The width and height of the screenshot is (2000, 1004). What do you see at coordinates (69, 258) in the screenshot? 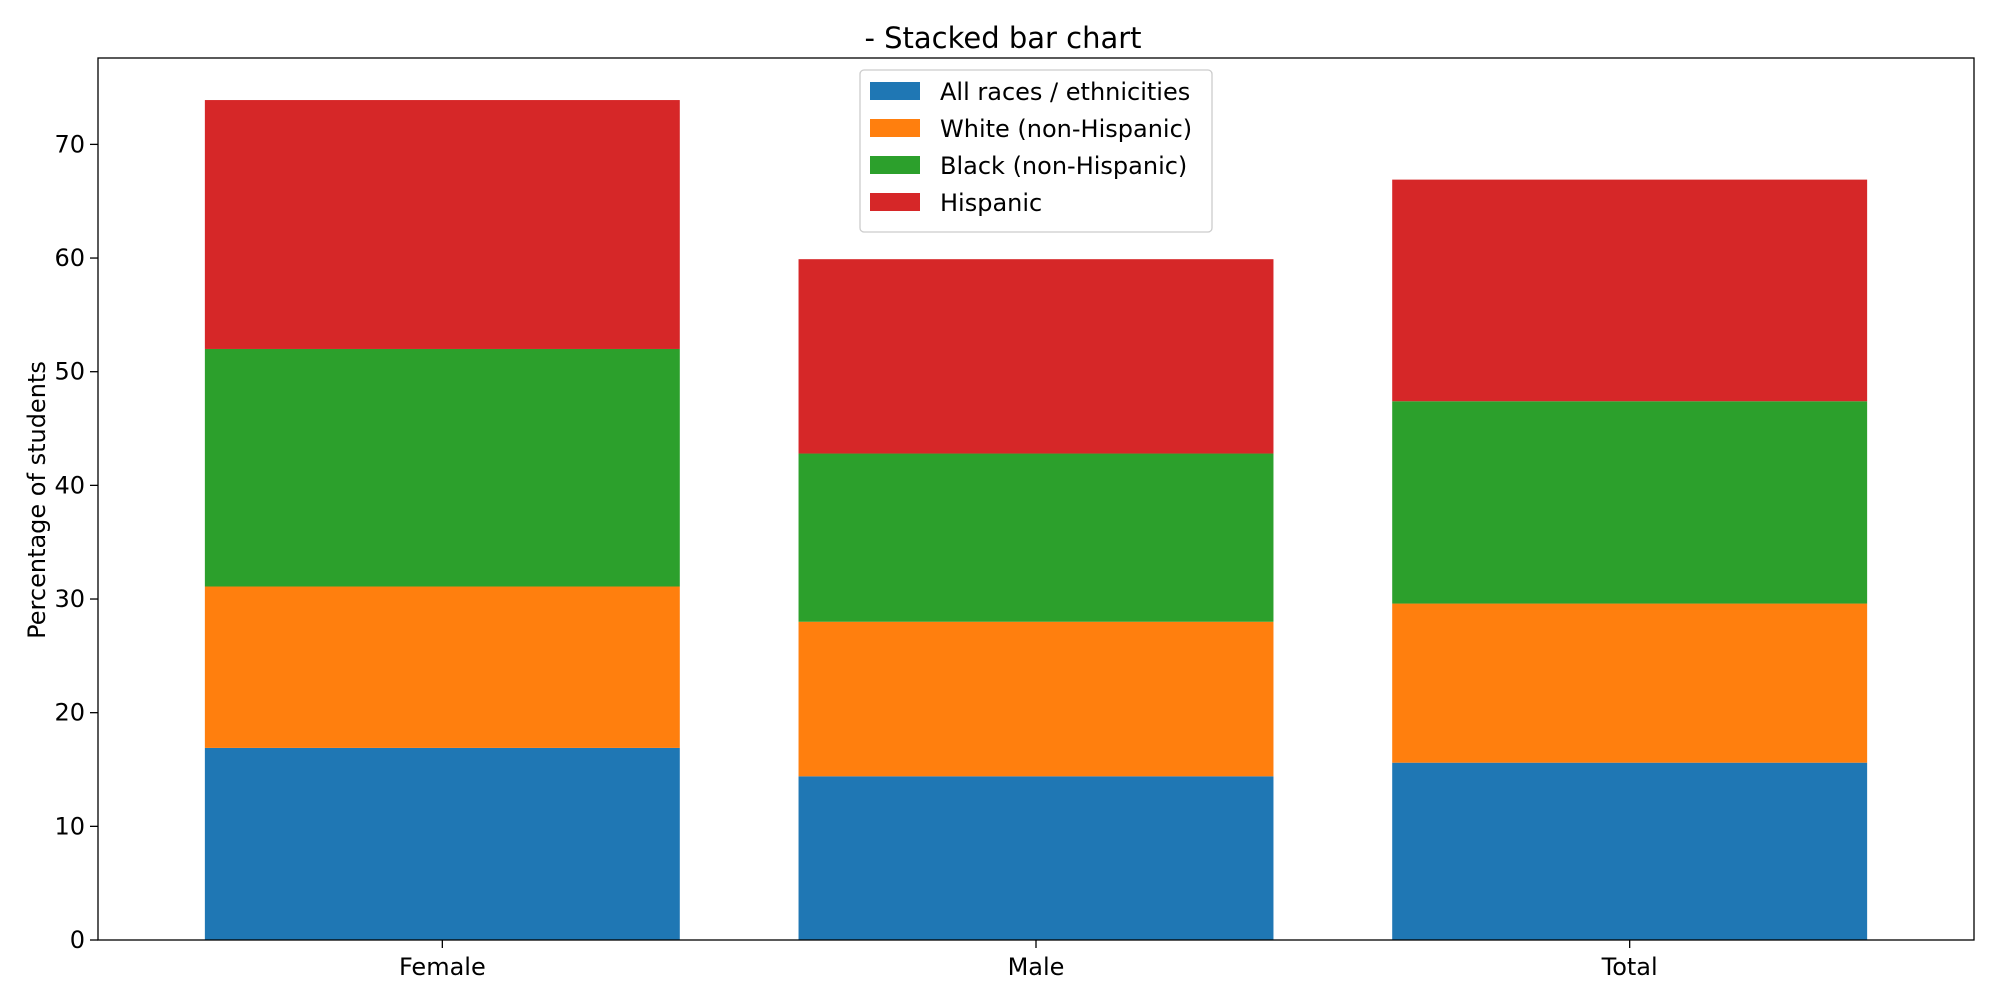
I see `y-tick-label: 60` at bounding box center [69, 258].